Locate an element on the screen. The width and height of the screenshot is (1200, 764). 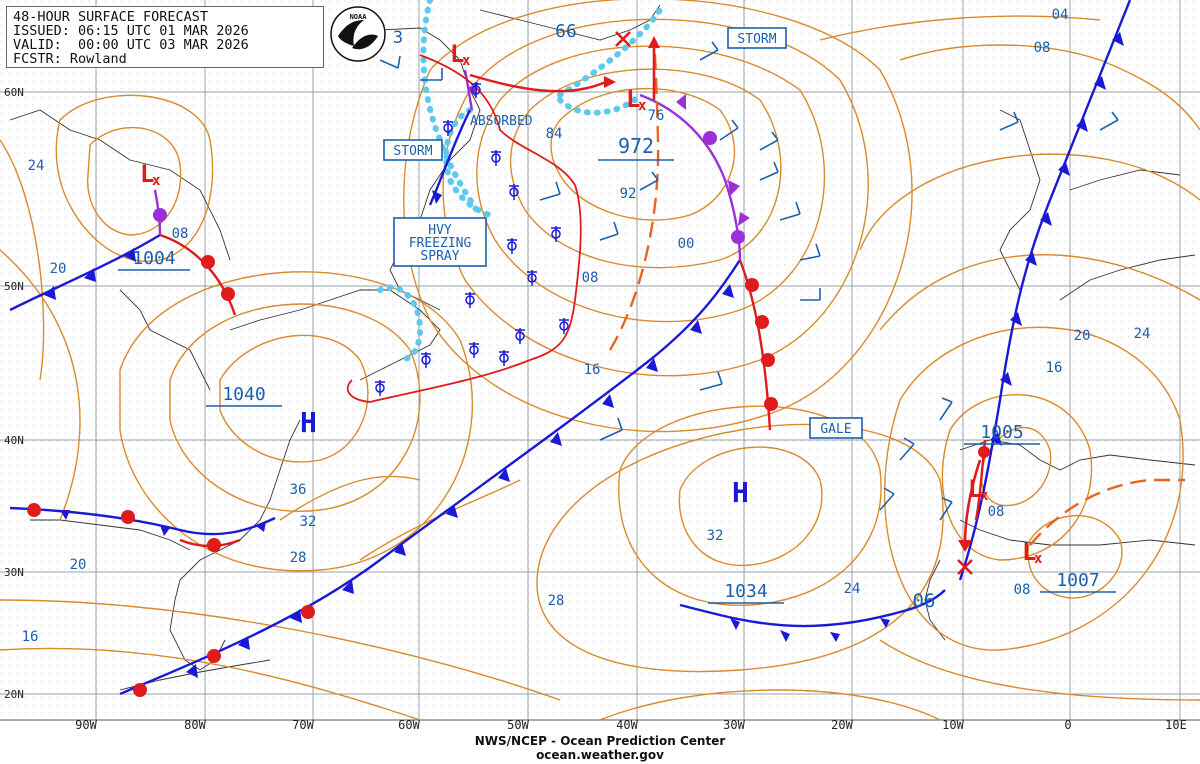
lon-label: 30W is located at coordinates (734, 725).